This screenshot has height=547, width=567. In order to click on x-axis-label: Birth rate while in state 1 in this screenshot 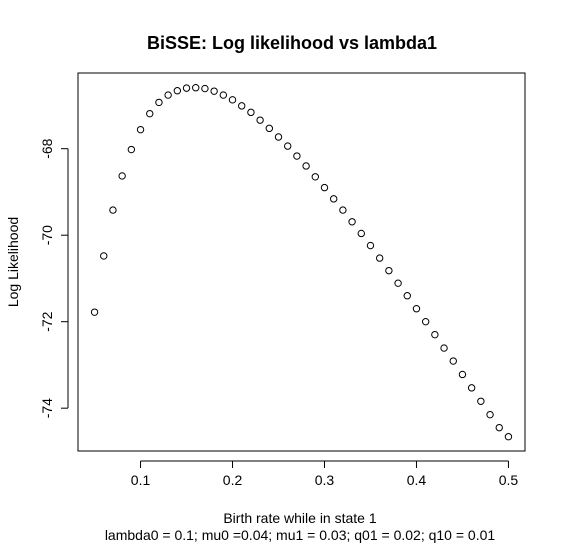, I will do `click(300, 518)`.